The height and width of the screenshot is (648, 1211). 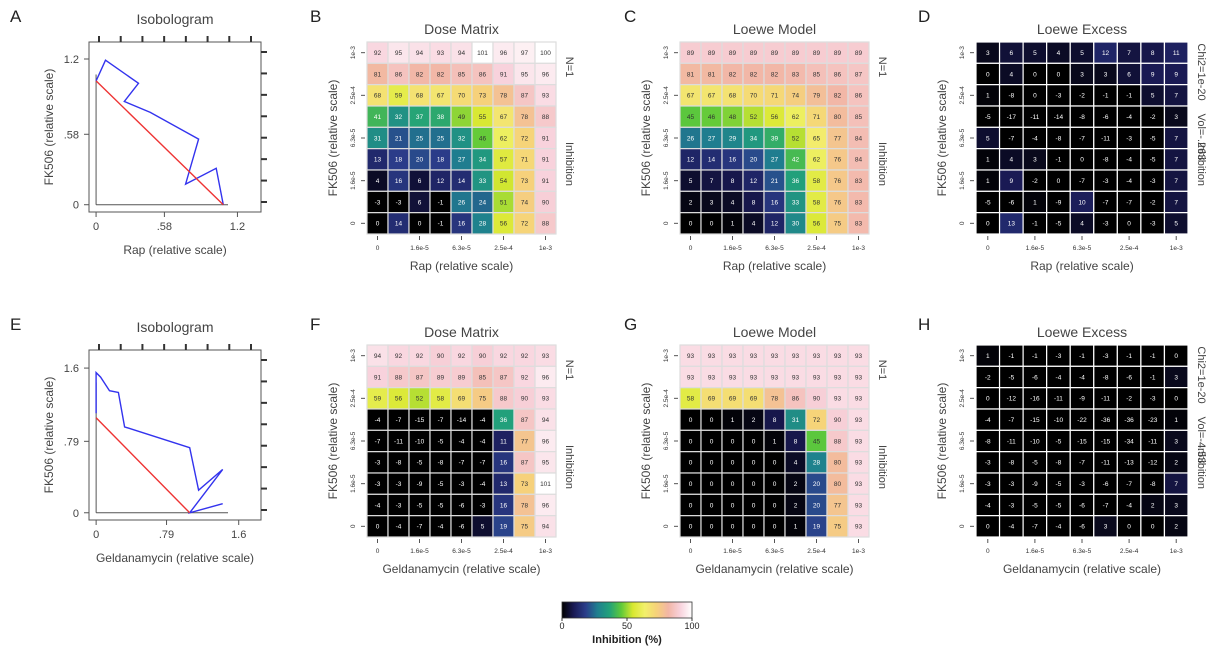 I want to click on cell-value-label: -8, so click(x=1106, y=377).